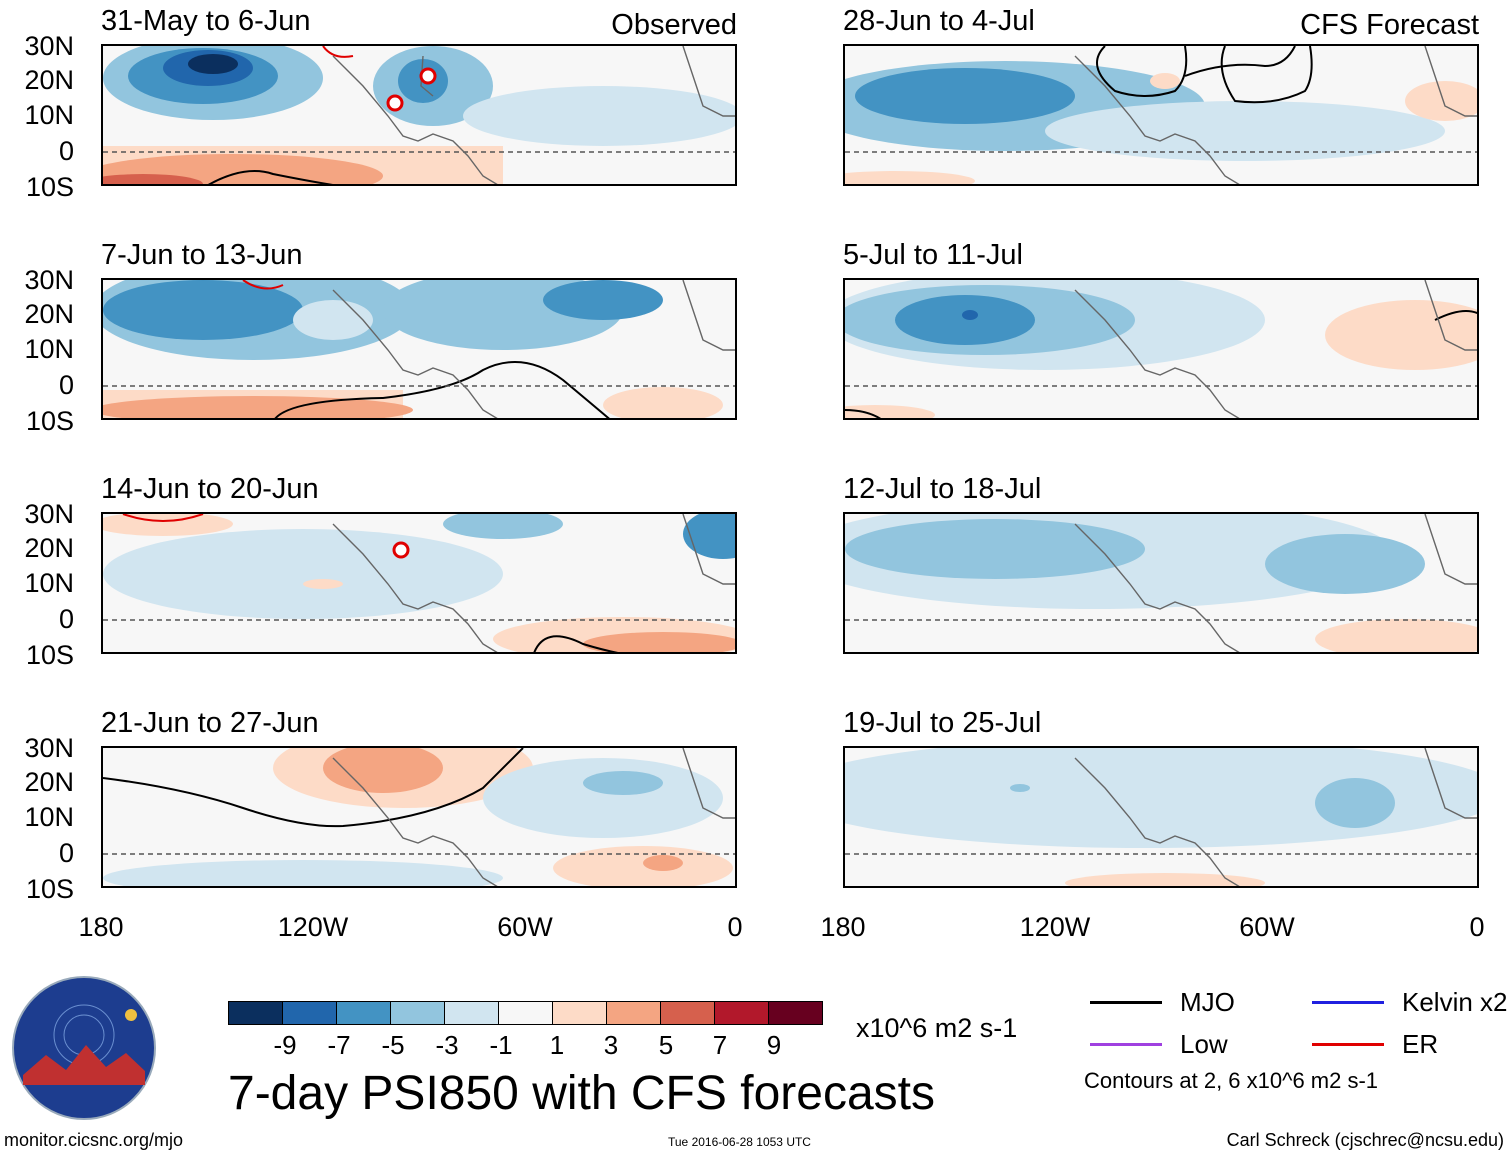  What do you see at coordinates (942, 489) in the screenshot?
I see `panel-period: 12-Jul to 18-Jul` at bounding box center [942, 489].